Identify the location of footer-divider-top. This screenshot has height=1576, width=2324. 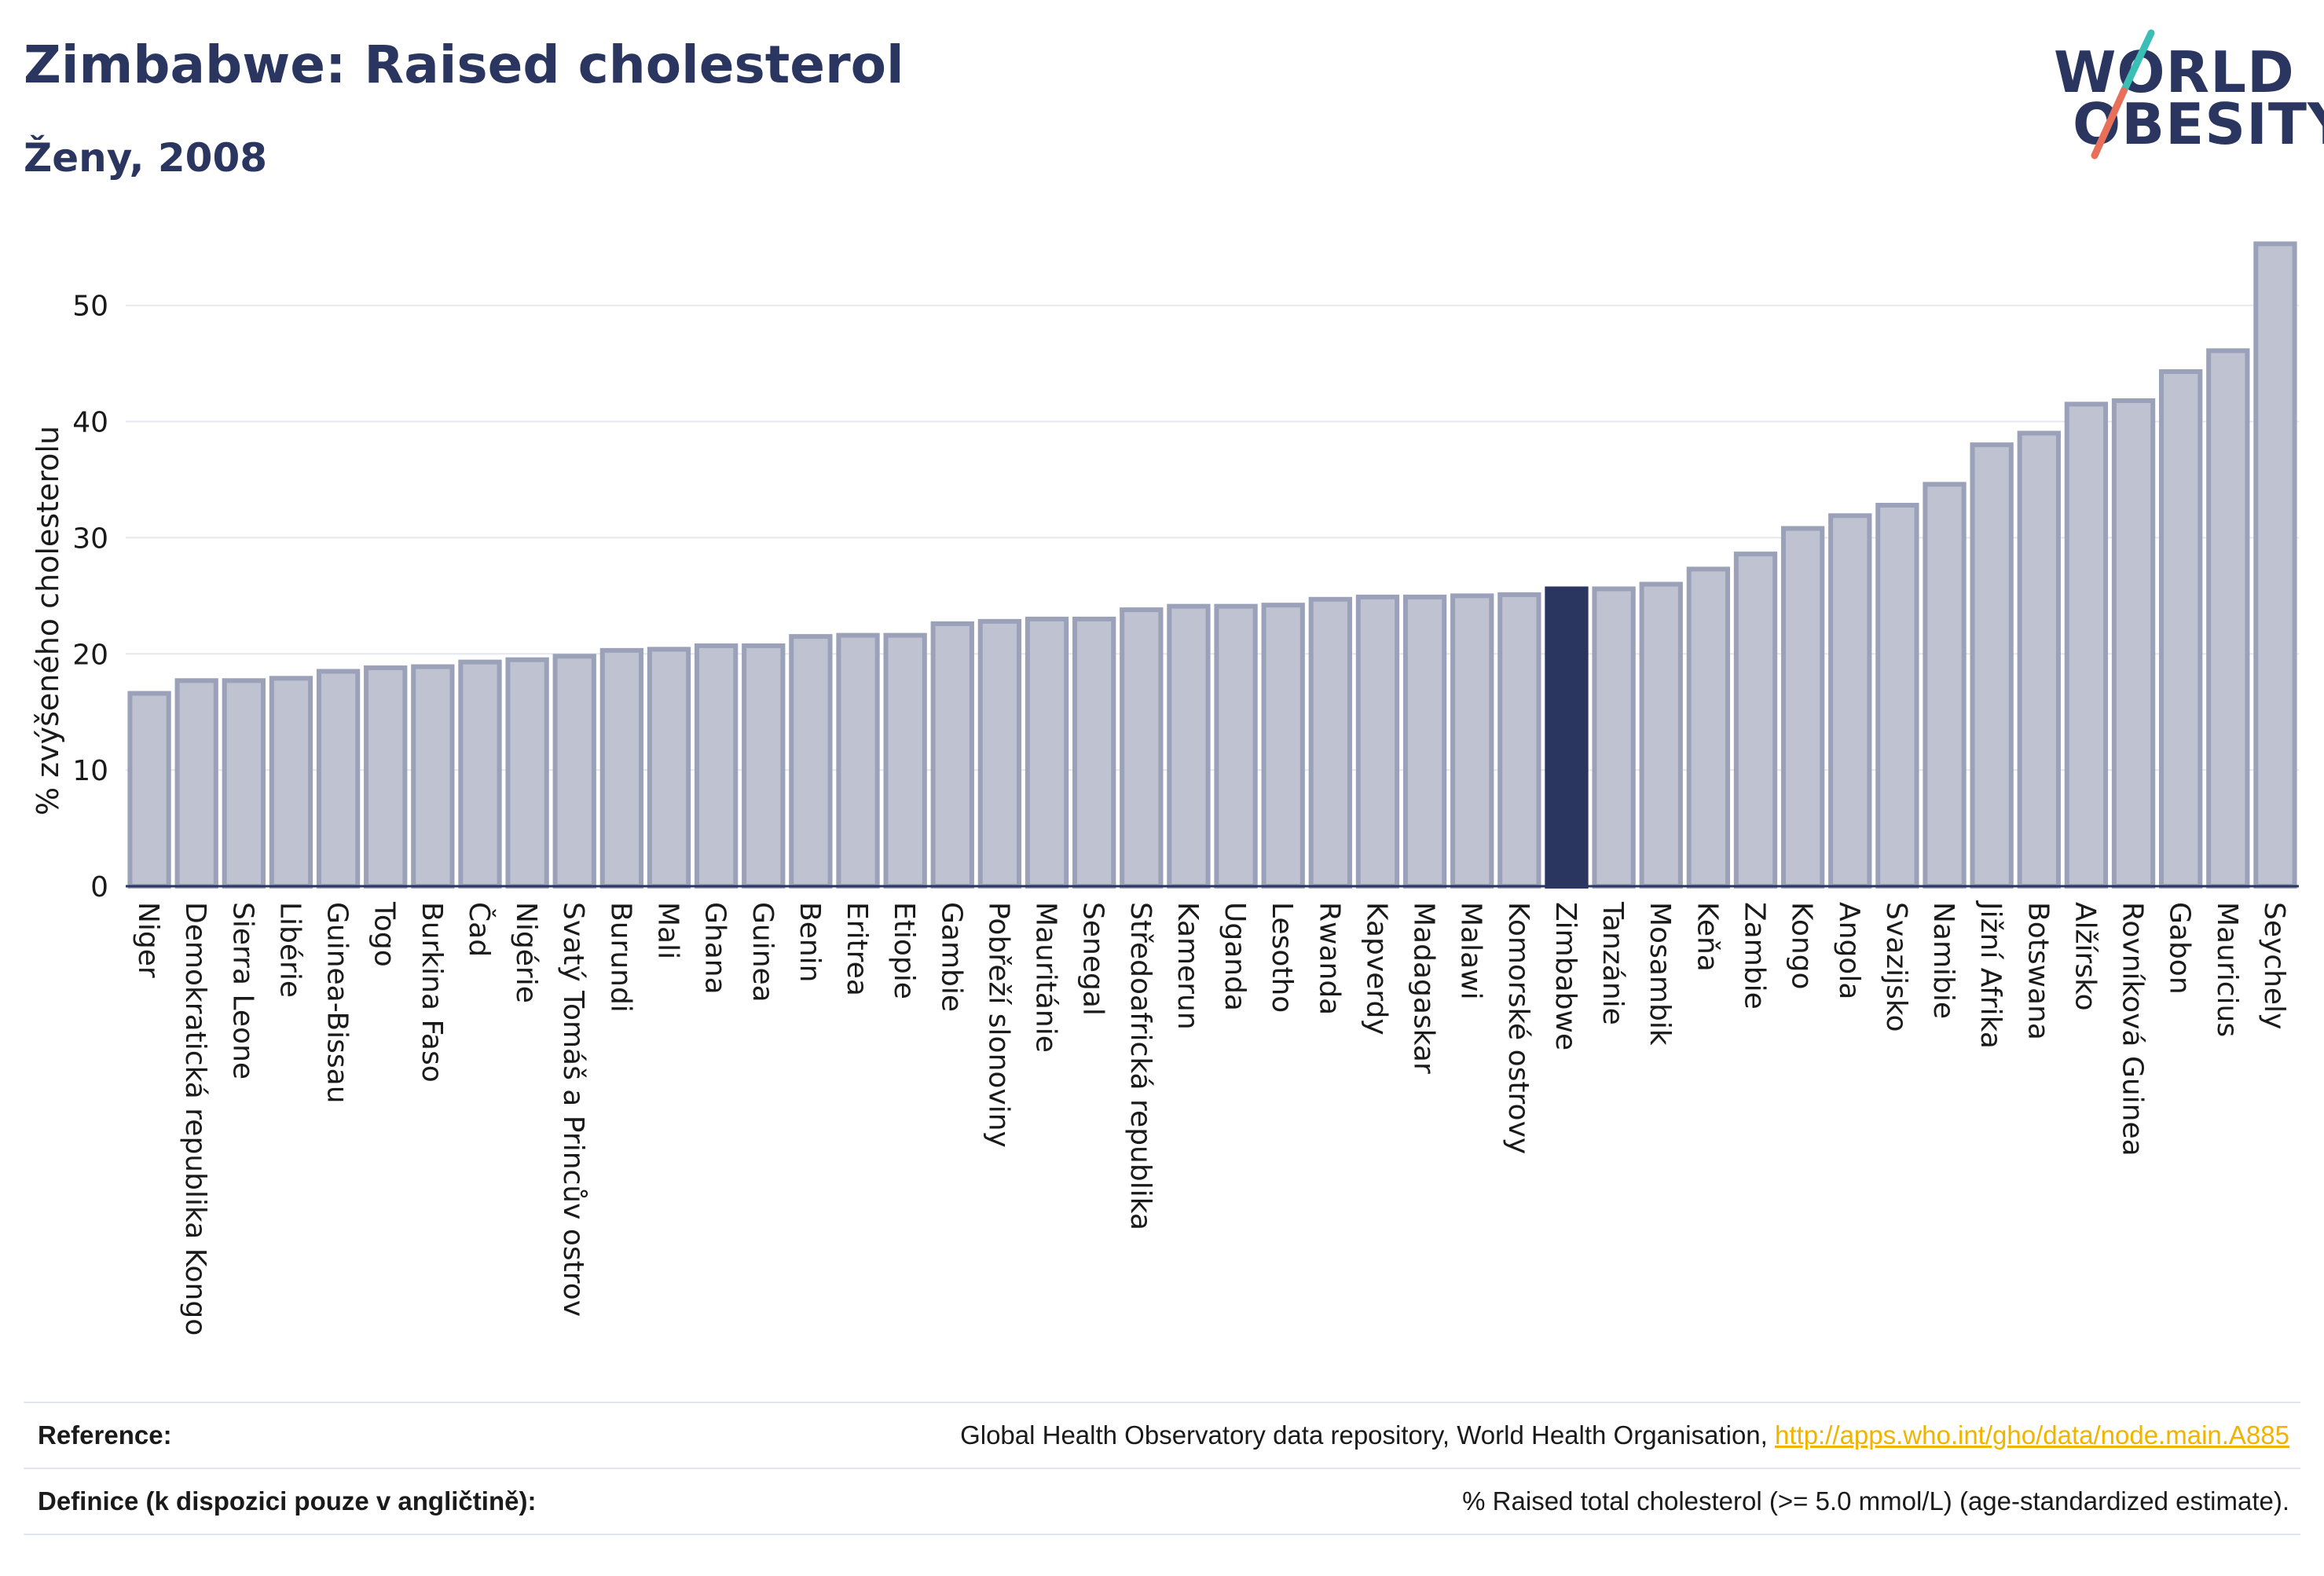
(1162, 1402).